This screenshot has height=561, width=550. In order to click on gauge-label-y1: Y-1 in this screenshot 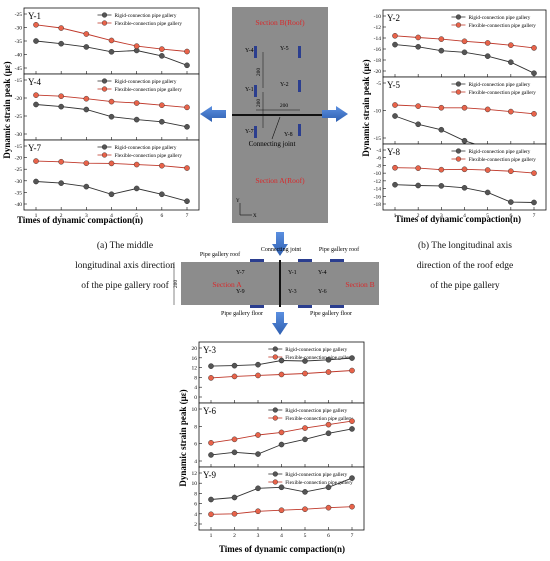, I will do `click(249, 90)`.